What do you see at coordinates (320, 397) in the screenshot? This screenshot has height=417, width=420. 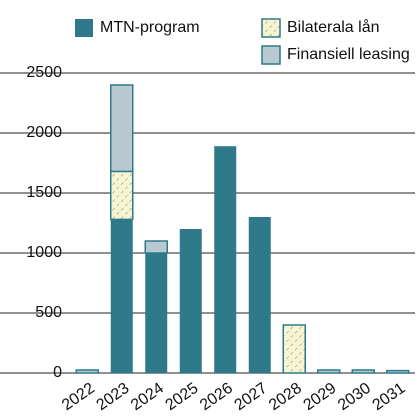 I see `x-tick-label: 2029` at bounding box center [320, 397].